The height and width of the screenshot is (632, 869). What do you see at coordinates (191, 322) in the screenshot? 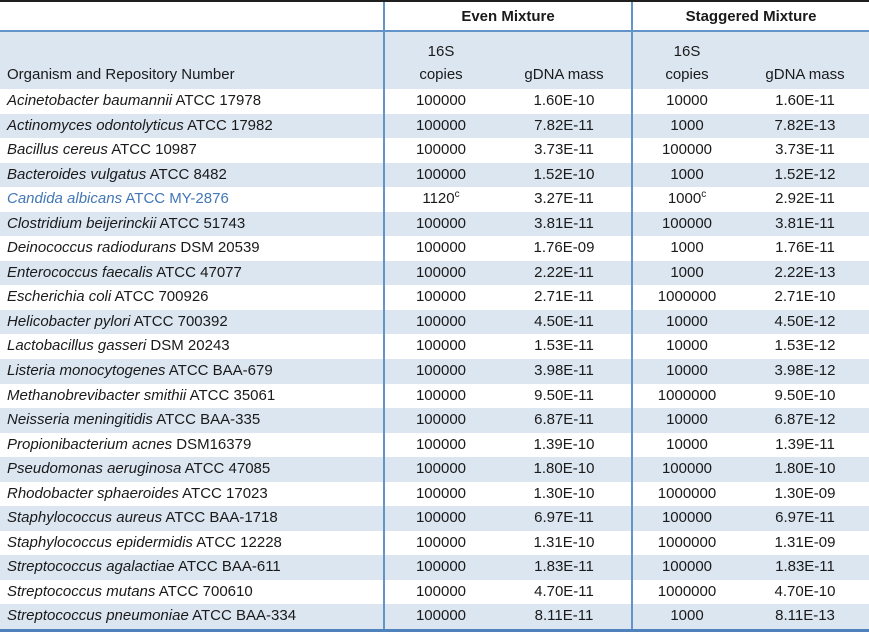
I see `organism-cell: Helicobacter pylori ATCC 700392` at bounding box center [191, 322].